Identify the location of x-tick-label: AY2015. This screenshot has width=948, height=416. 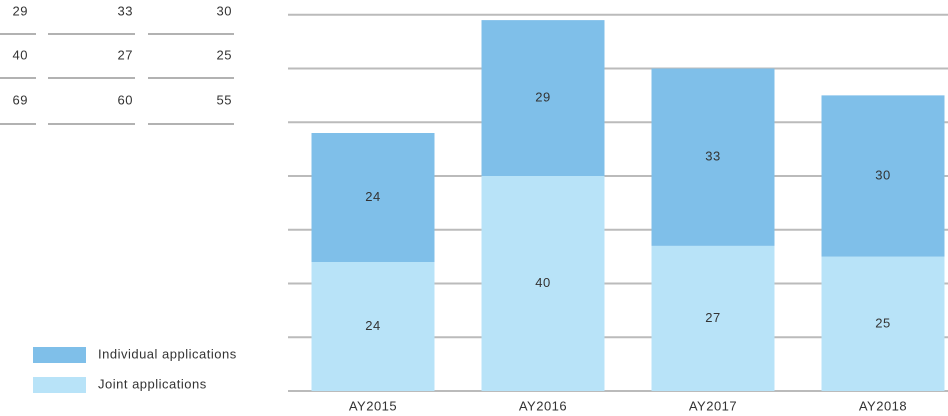
(373, 405).